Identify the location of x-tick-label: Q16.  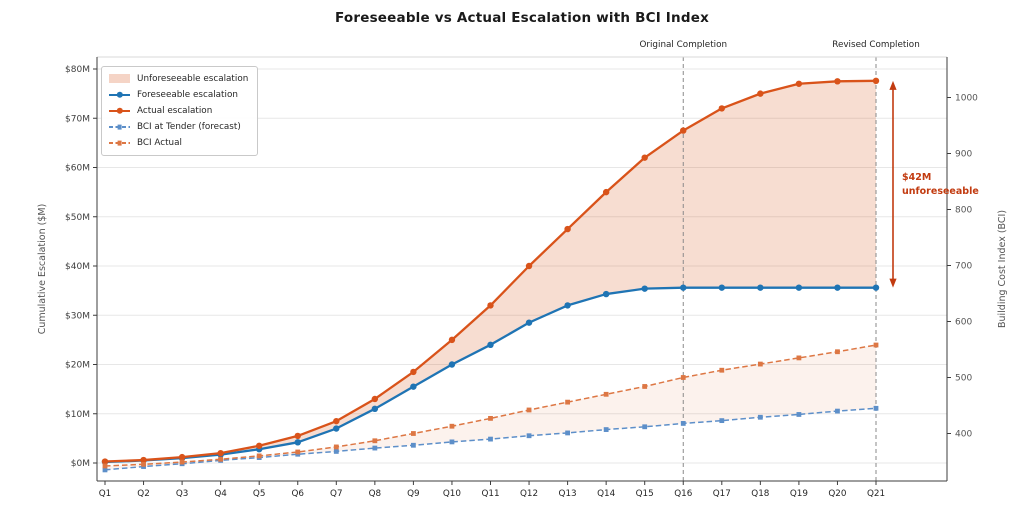
(683, 494).